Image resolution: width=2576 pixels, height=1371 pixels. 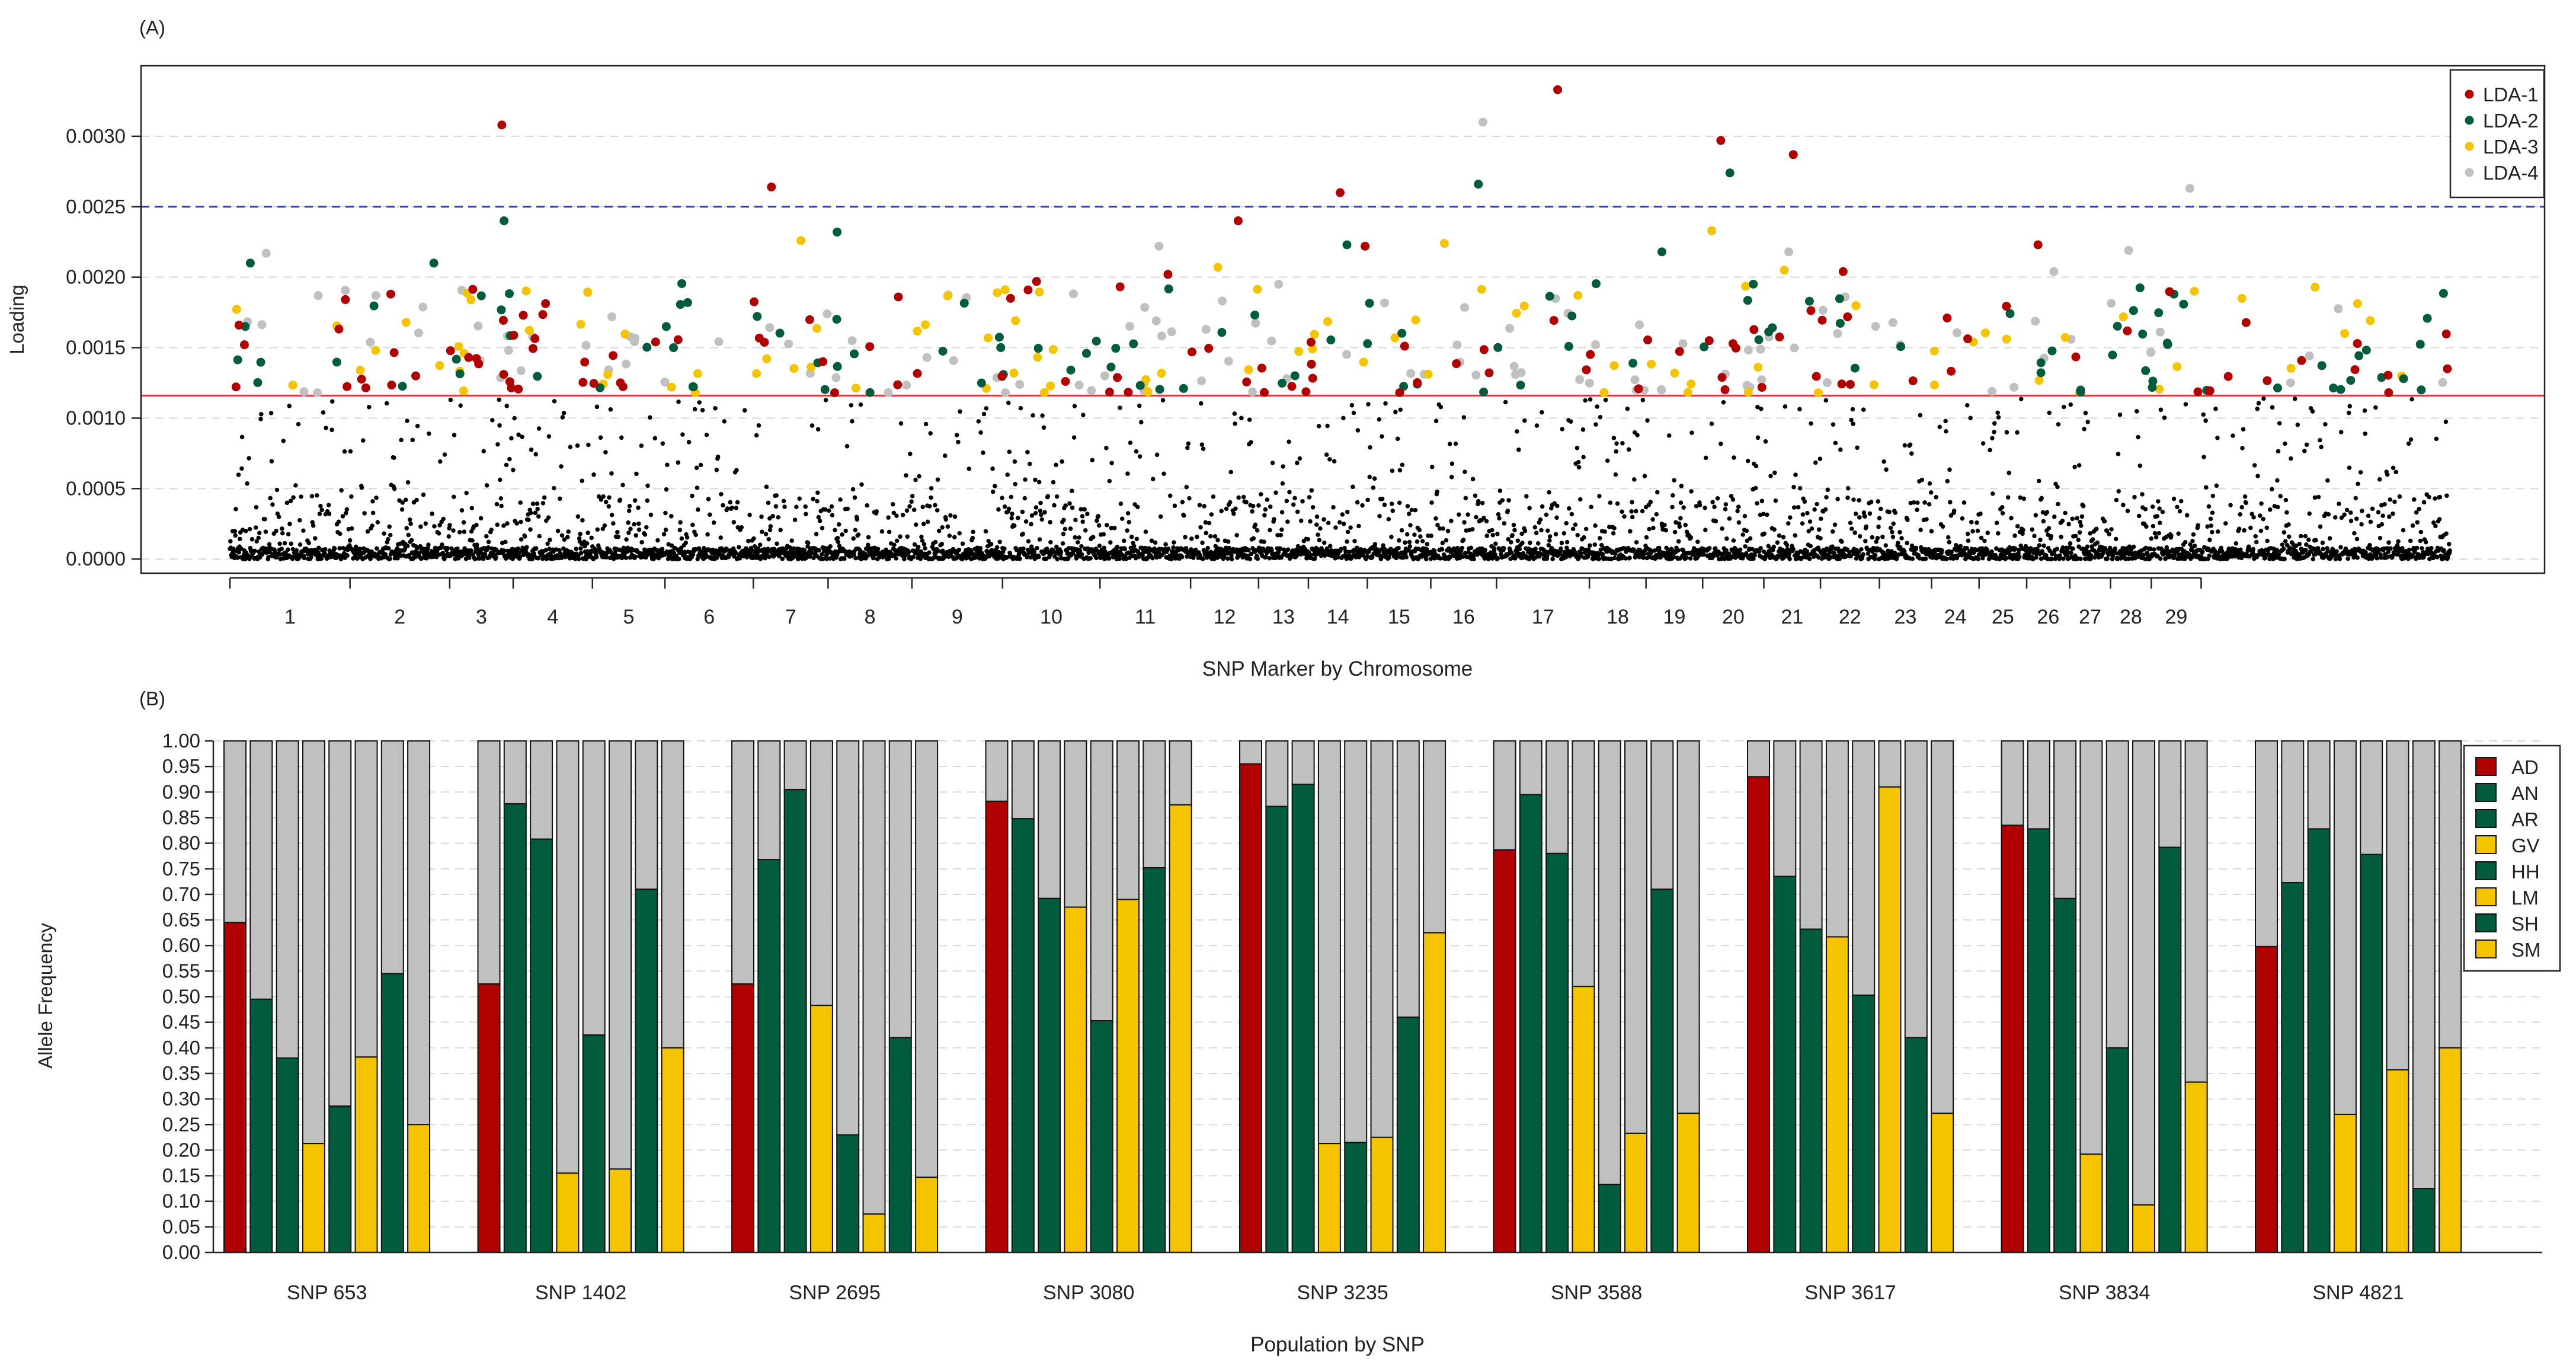 What do you see at coordinates (96, 488) in the screenshot?
I see `plot-a-y-tick-label: 0.0005` at bounding box center [96, 488].